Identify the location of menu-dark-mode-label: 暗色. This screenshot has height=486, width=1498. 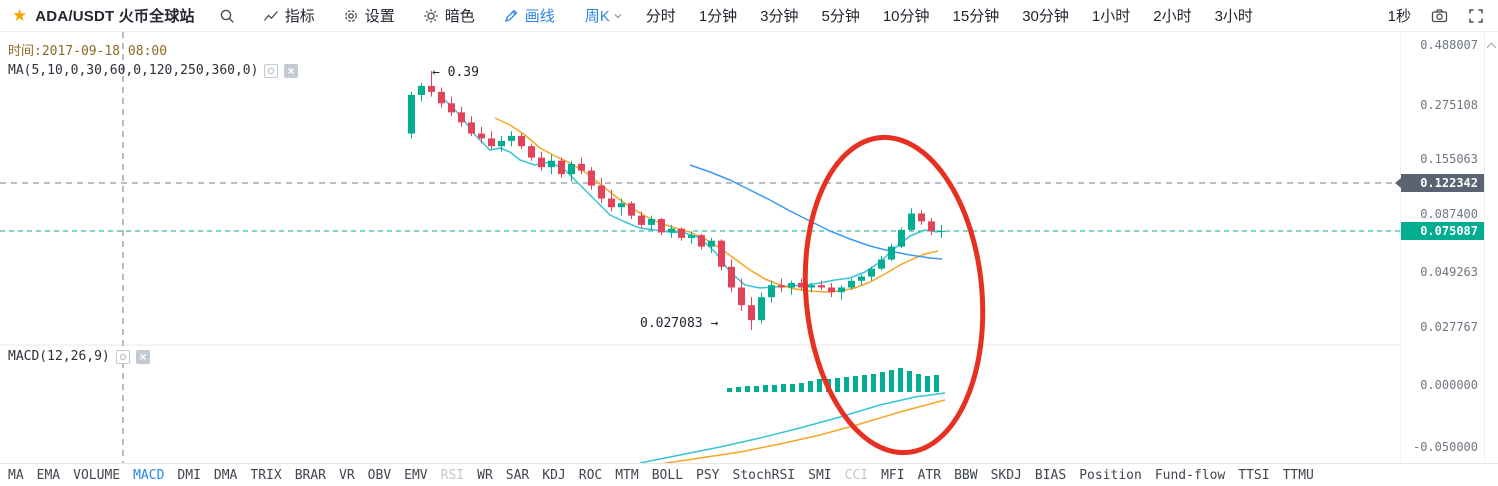
(459, 16).